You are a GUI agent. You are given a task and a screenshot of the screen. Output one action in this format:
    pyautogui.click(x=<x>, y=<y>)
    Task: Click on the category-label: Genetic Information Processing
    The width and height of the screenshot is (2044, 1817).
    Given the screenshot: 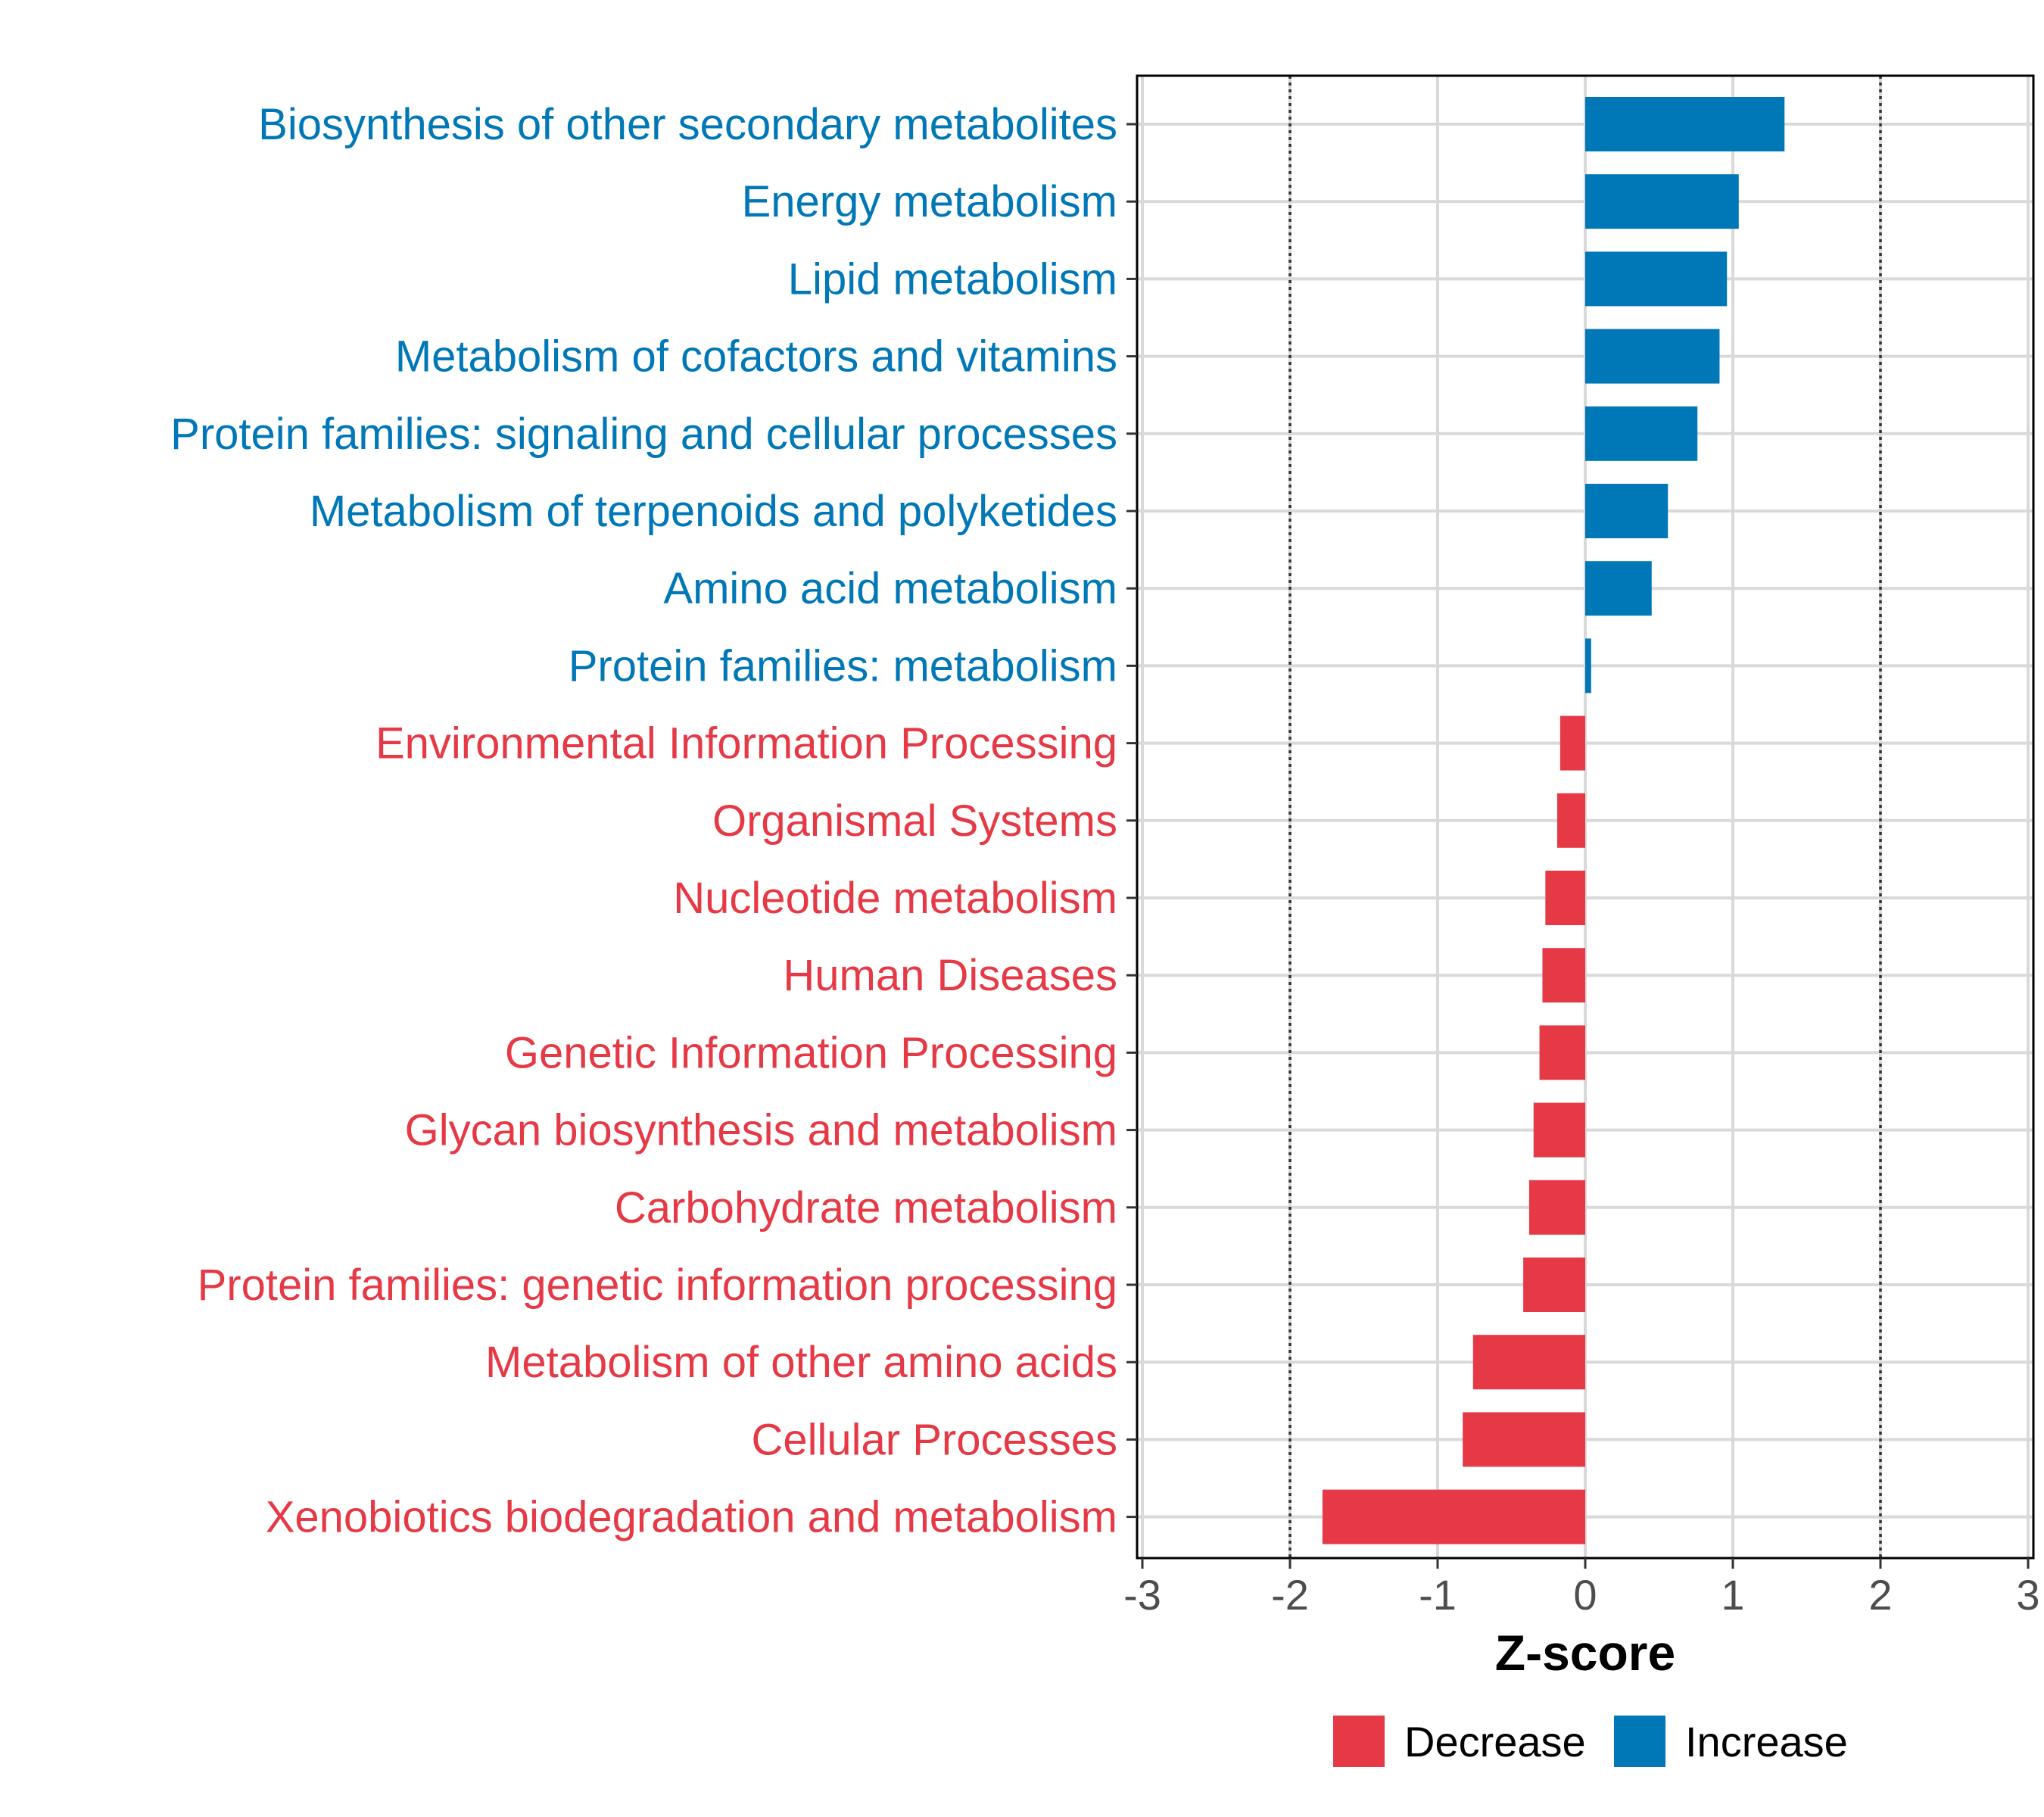 What is the action you would take?
    pyautogui.click(x=811, y=1052)
    